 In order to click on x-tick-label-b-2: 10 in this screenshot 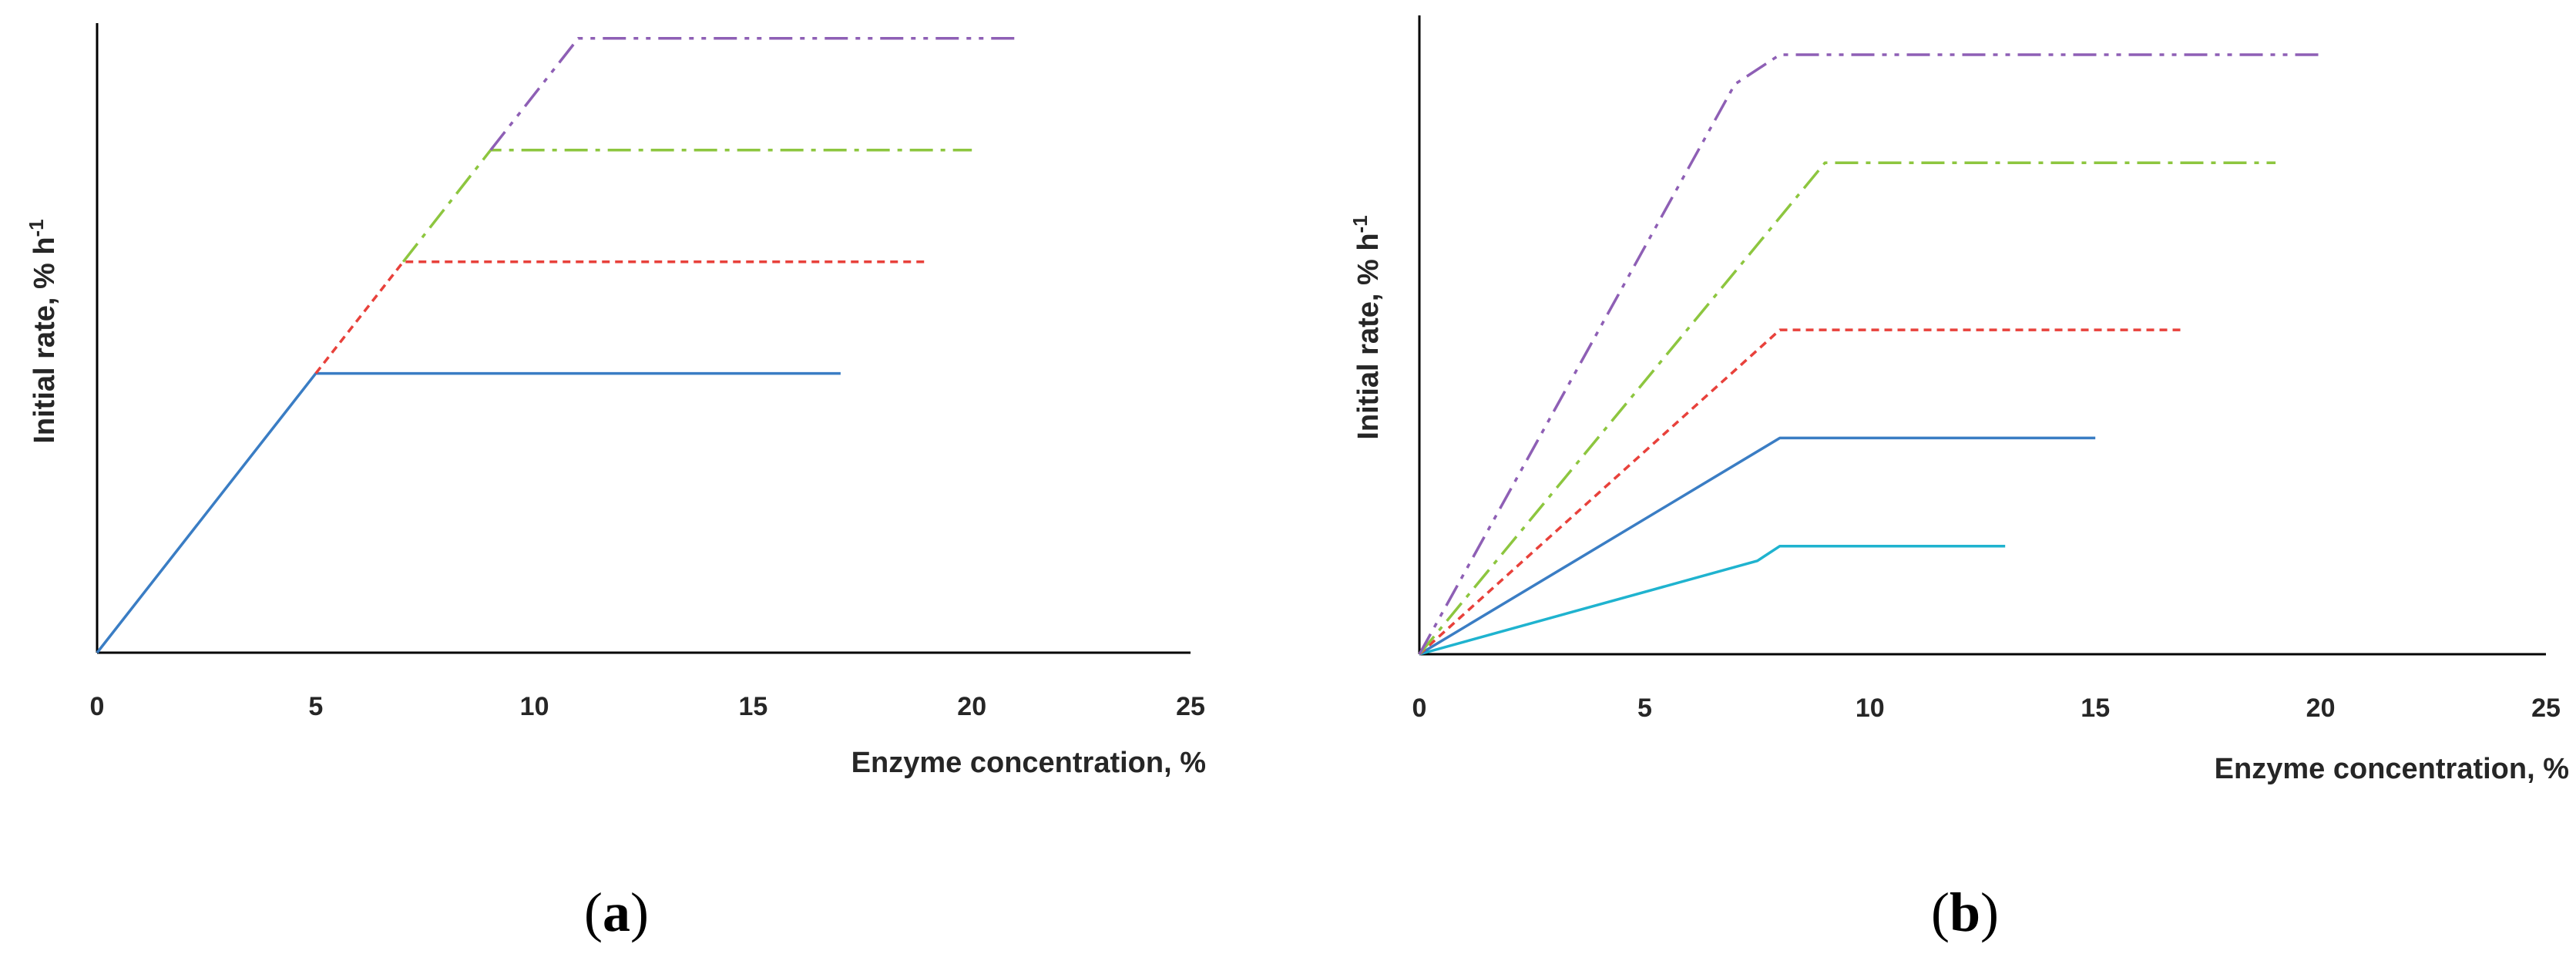, I will do `click(1870, 708)`.